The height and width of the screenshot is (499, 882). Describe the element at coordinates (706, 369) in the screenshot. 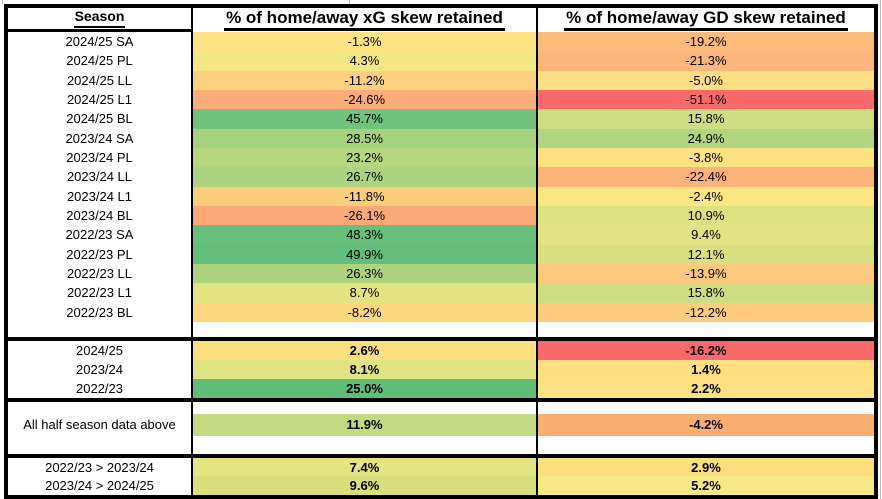

I see `gd-cell: 1.4%` at that location.